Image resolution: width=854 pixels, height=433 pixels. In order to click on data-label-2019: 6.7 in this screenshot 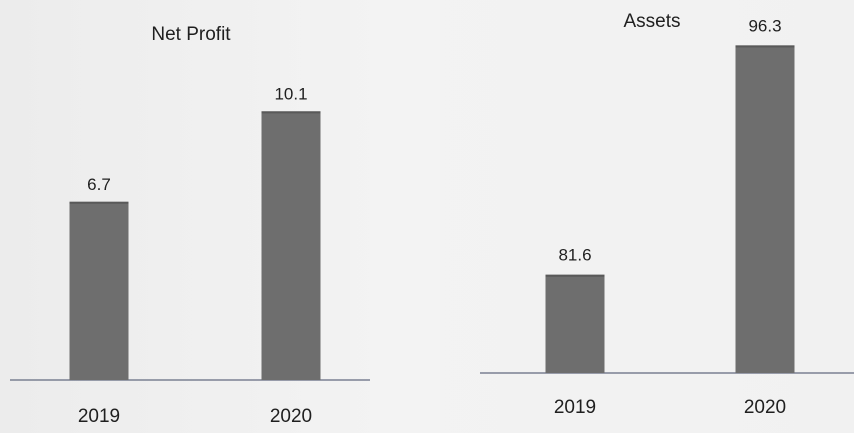, I will do `click(99, 184)`.